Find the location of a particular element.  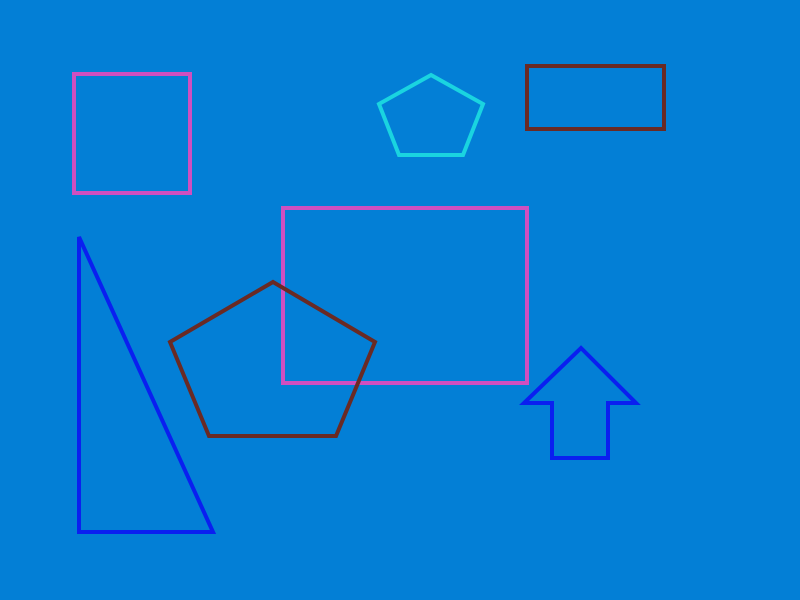

square-outline is located at coordinates (132, 133).